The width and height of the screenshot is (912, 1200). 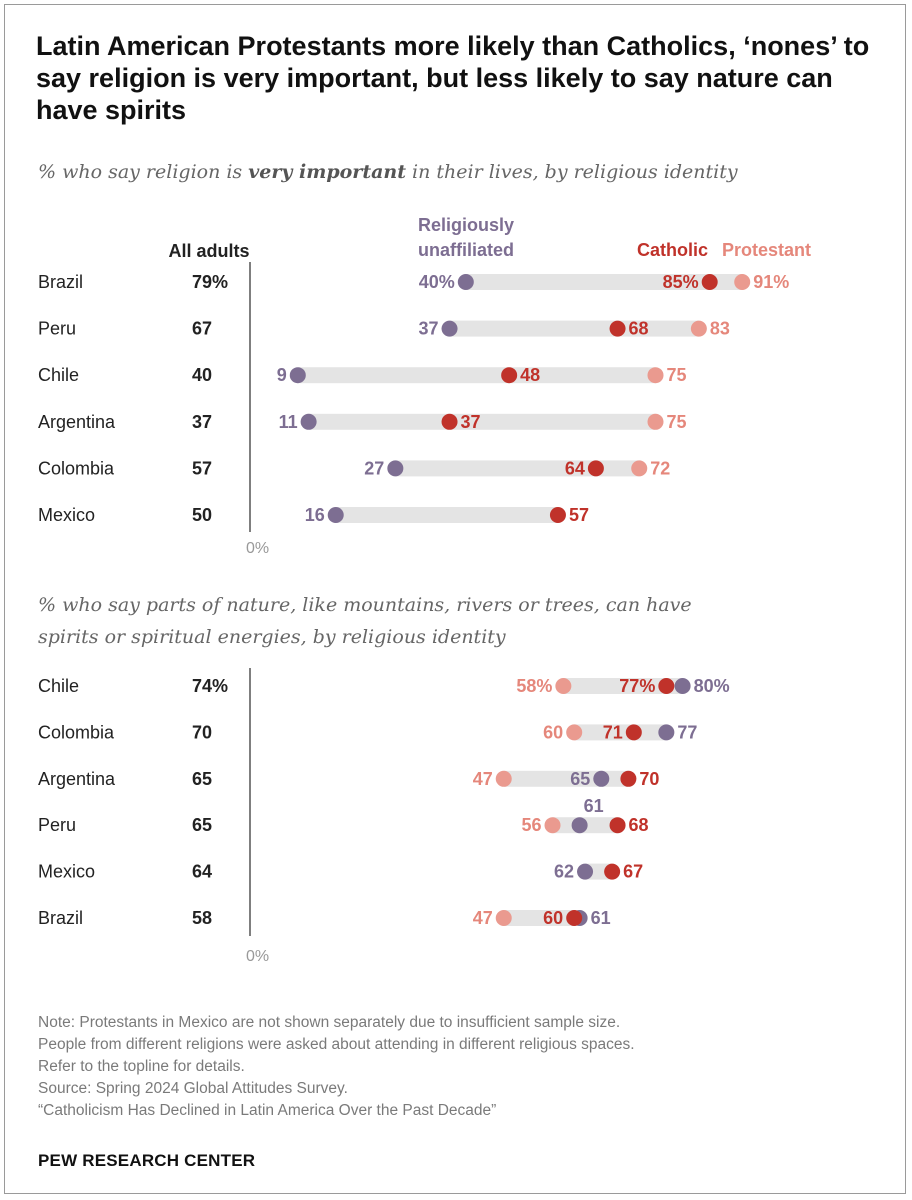 What do you see at coordinates (208, 251) in the screenshot?
I see `all-adults-header: All adults` at bounding box center [208, 251].